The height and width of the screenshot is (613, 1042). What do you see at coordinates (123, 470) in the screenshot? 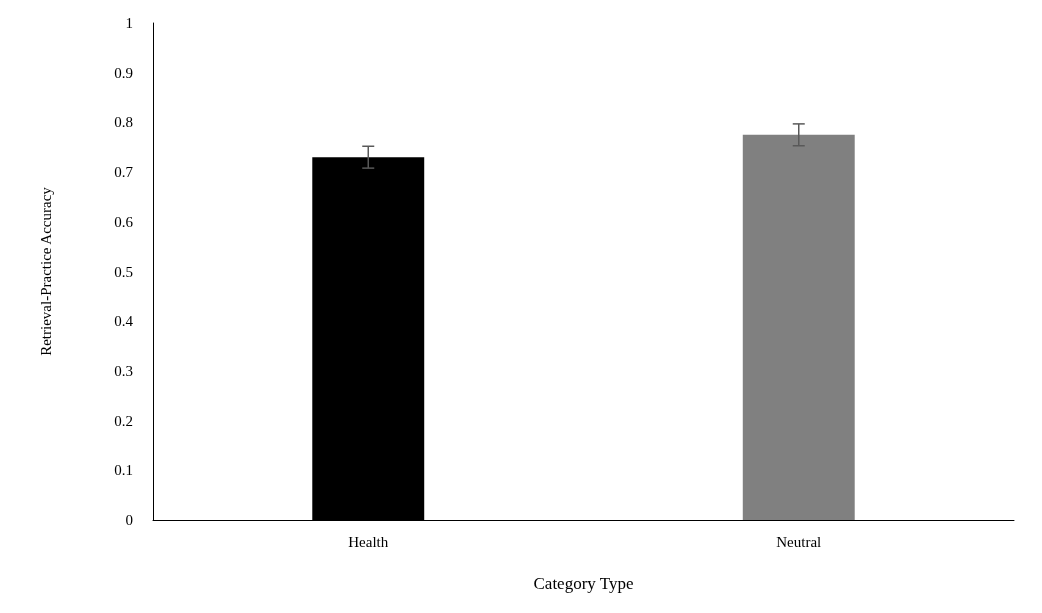
I see `y-tick-label: 0.1` at bounding box center [123, 470].